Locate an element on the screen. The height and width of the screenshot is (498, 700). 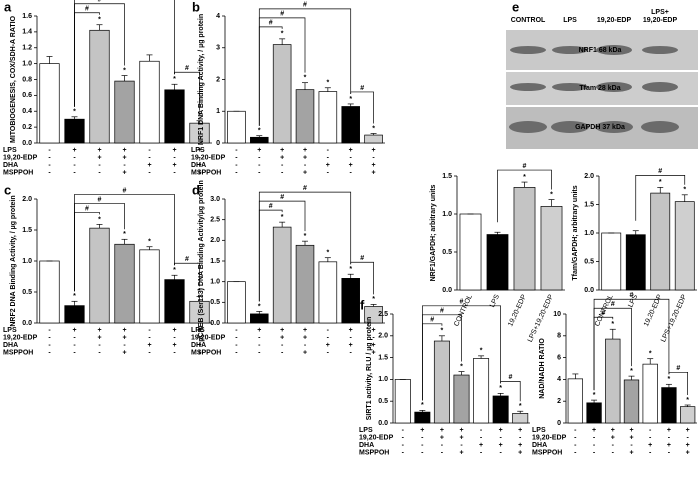
y-axis-label: NRF1/GAPDH; arbitrary units is located at coordinates (433, 232).